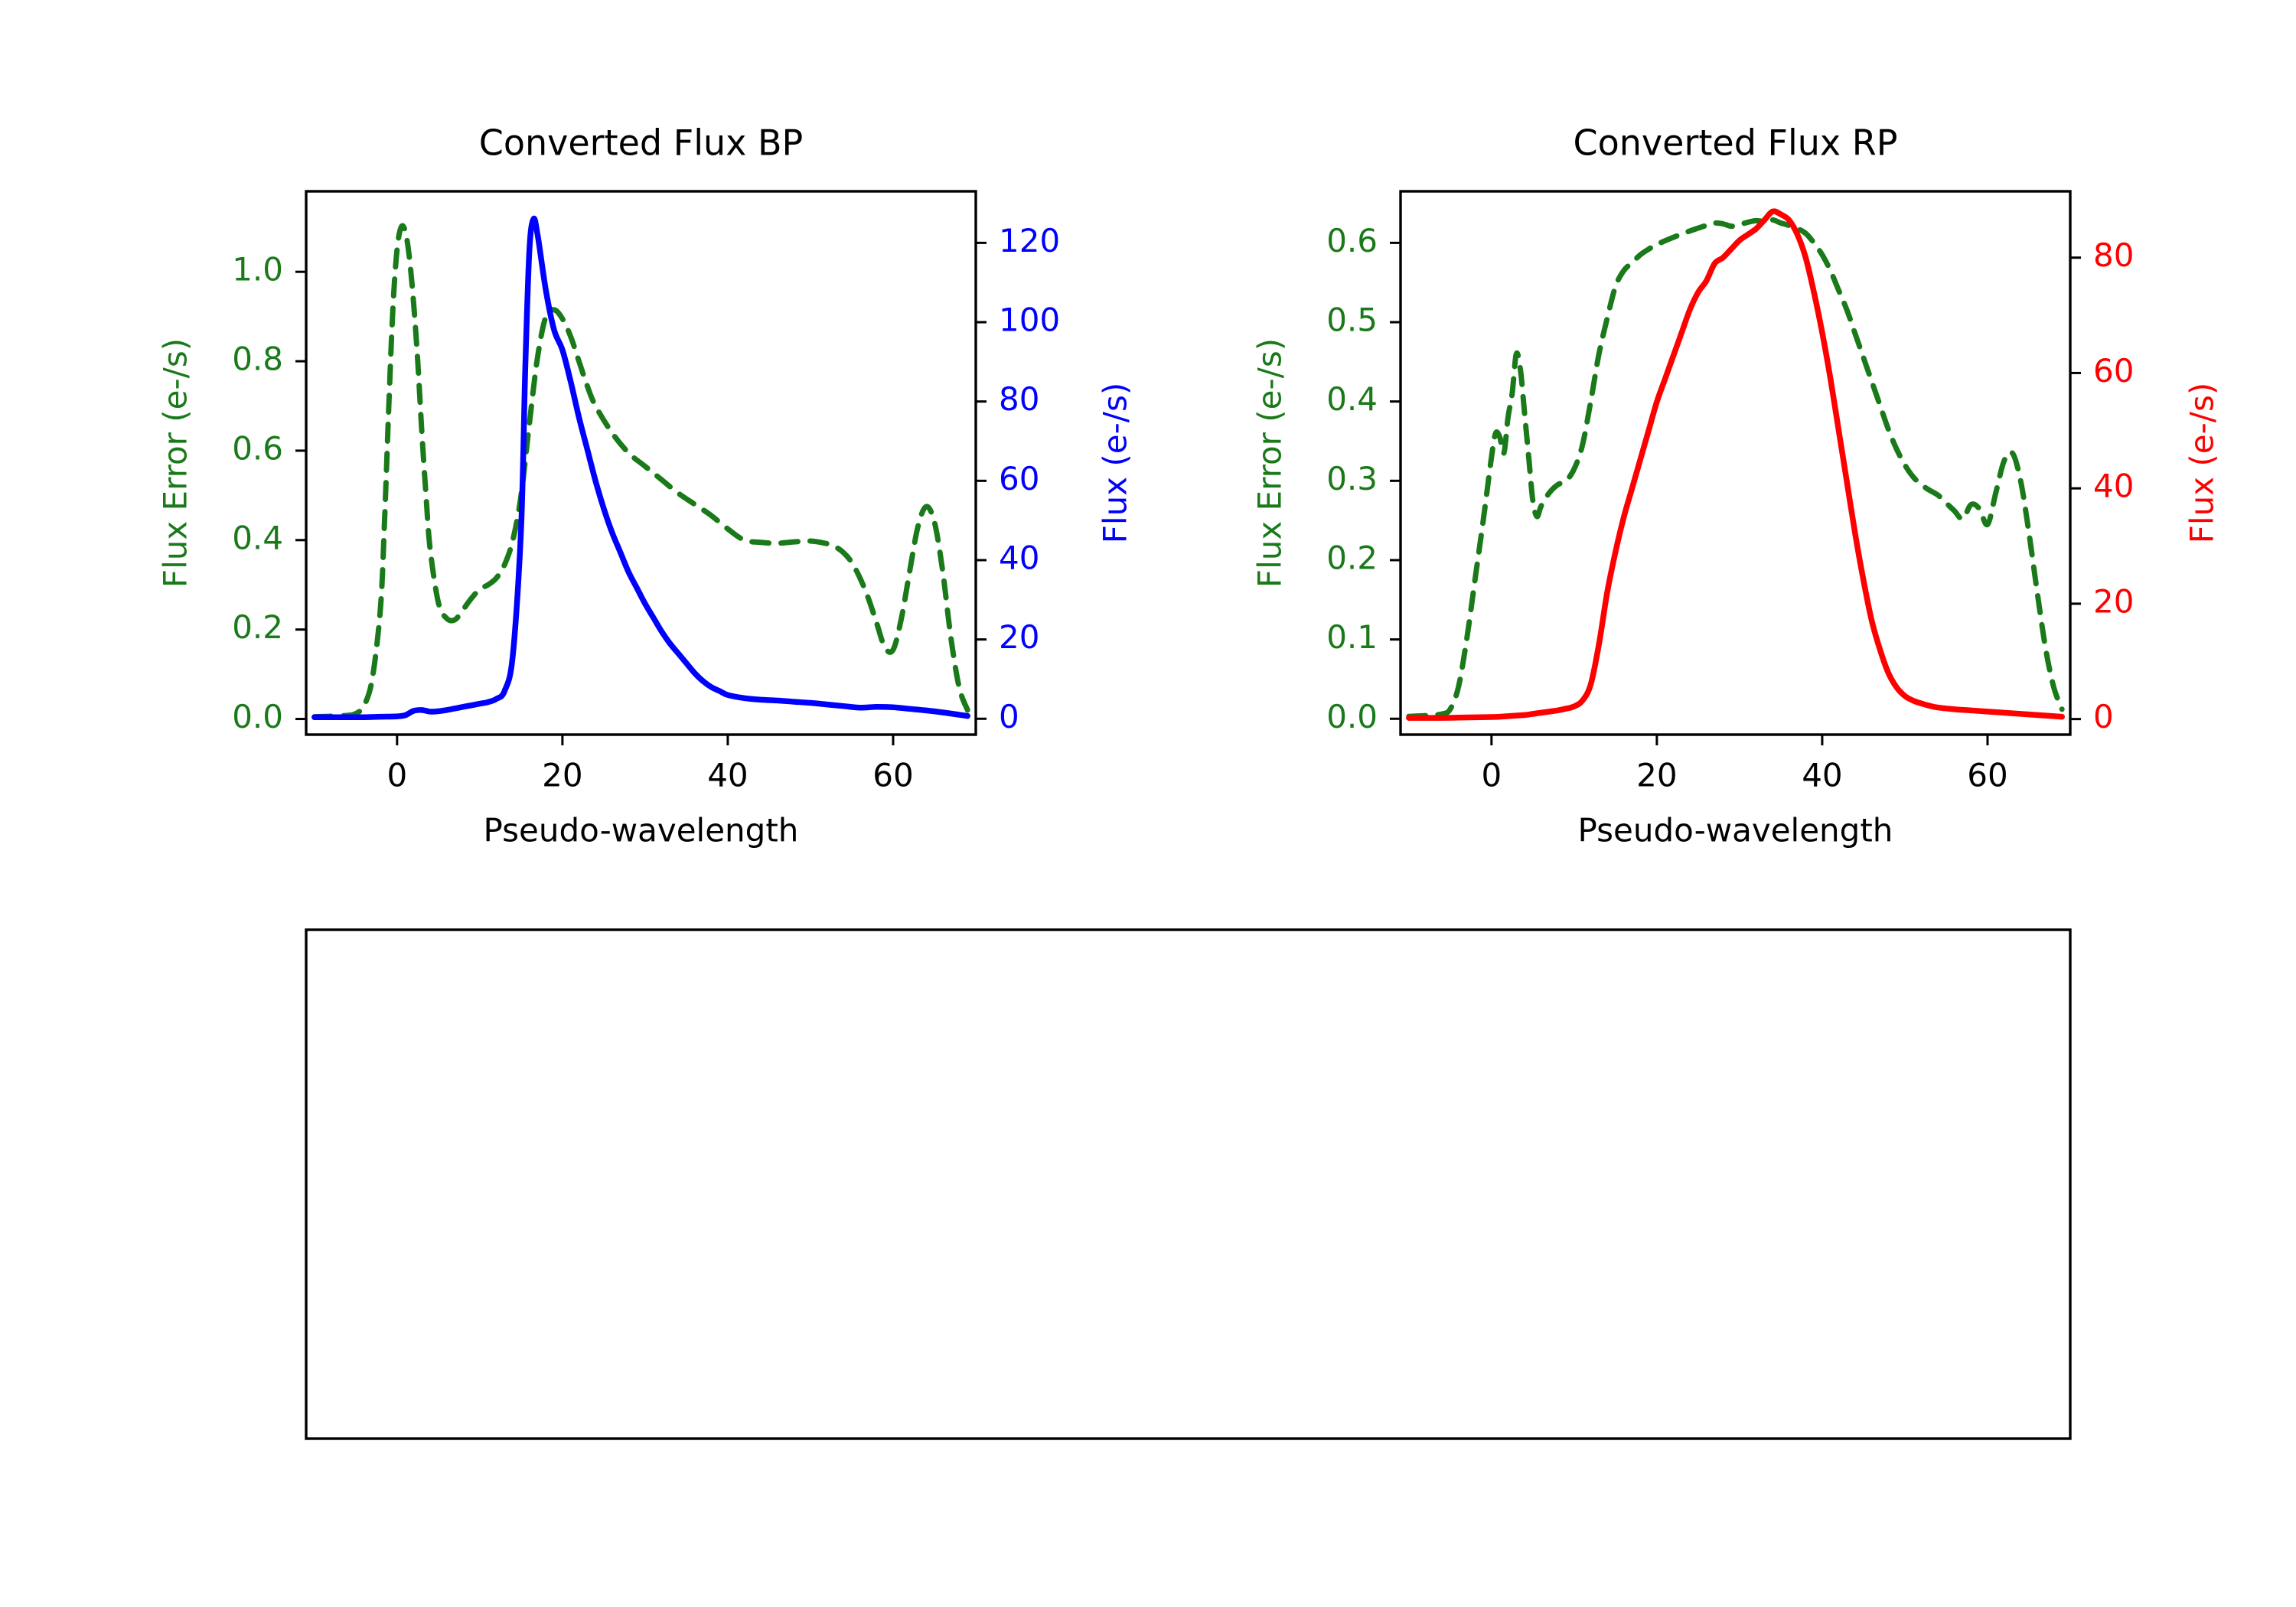  What do you see at coordinates (1352, 557) in the screenshot?
I see `rp-ytick-left-label: 0.2` at bounding box center [1352, 557].